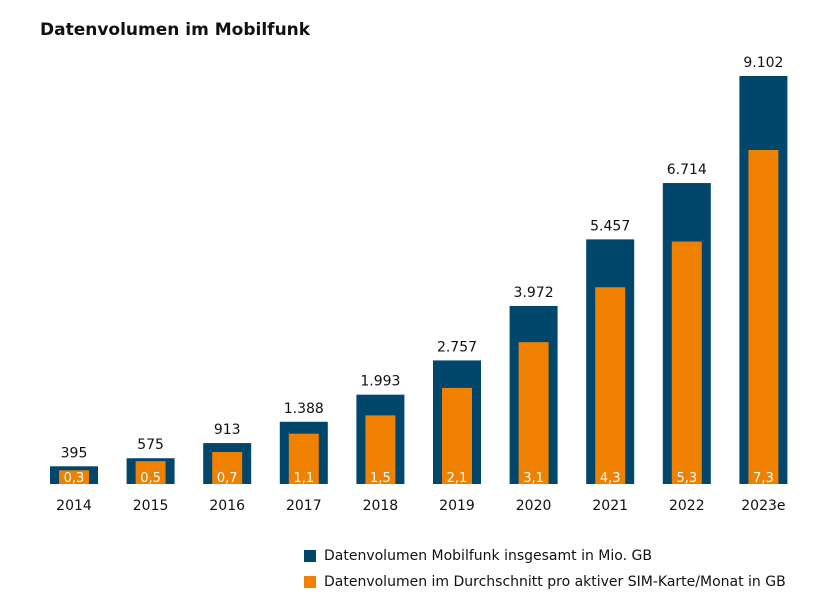 The image size is (814, 600). I want to click on legend-swatch-average, so click(310, 582).